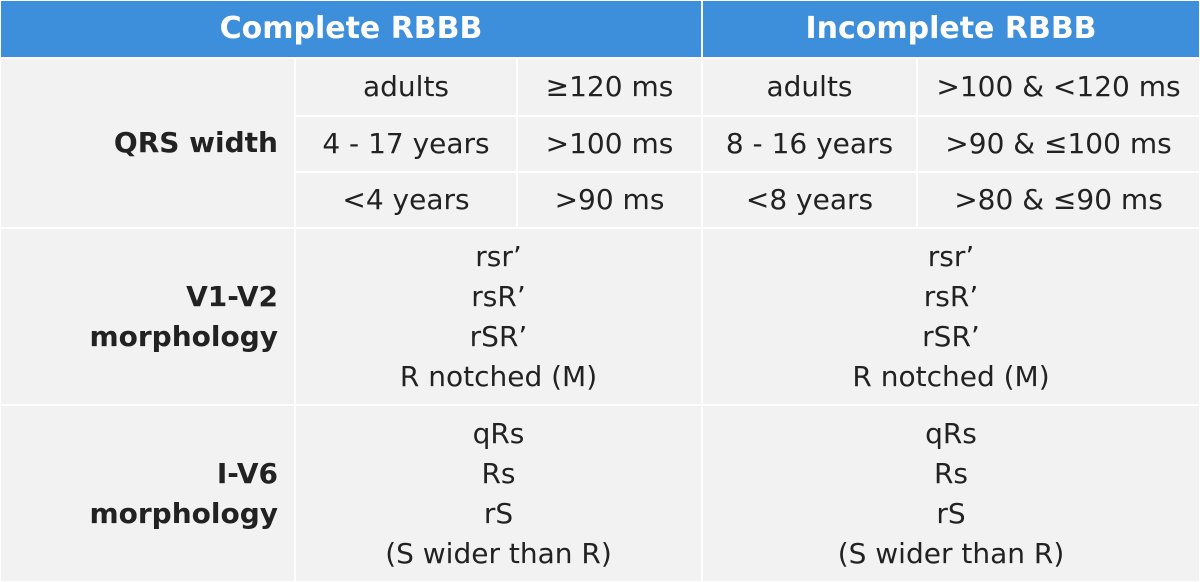 The height and width of the screenshot is (582, 1200). Describe the element at coordinates (232, 296) in the screenshot. I see `cell-text: V1-V2` at that location.